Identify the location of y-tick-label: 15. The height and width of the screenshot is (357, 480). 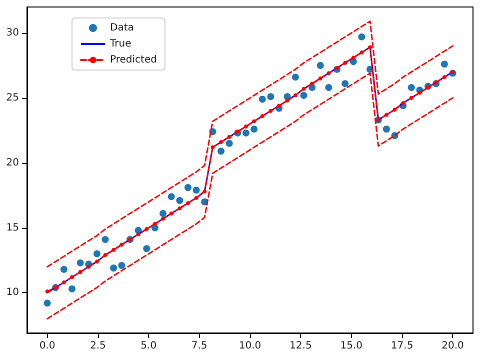
(12, 228).